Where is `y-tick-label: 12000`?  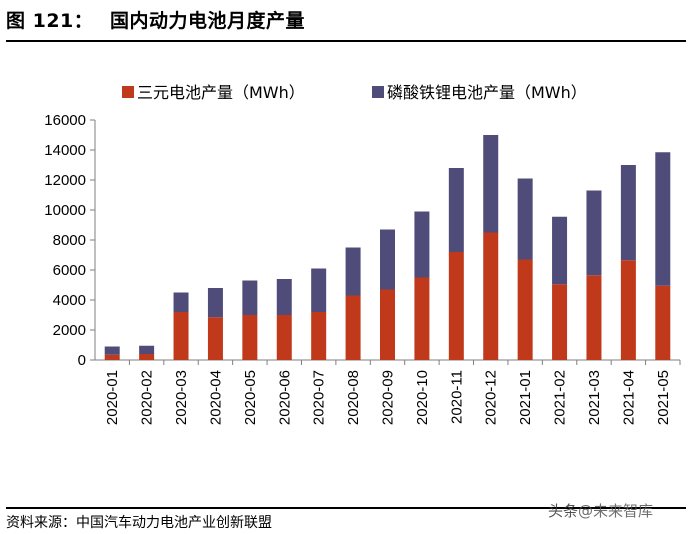 y-tick-label: 12000 is located at coordinates (65, 180).